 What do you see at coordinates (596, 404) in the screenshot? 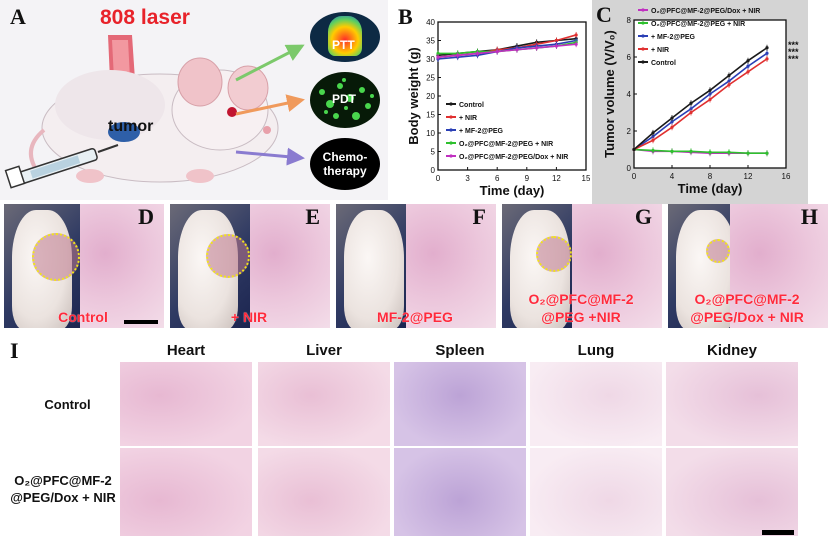
I see `histology-lung-control` at bounding box center [596, 404].